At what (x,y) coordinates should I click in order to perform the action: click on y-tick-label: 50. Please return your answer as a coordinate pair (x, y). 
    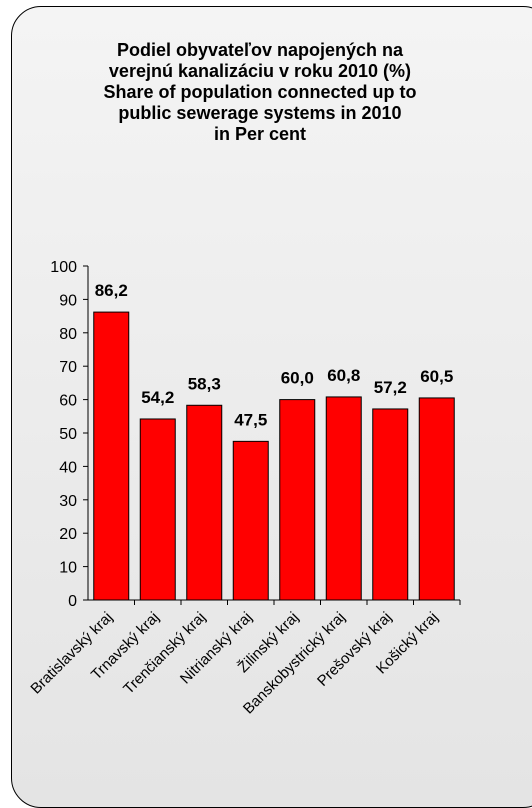
    Looking at the image, I should click on (68, 434).